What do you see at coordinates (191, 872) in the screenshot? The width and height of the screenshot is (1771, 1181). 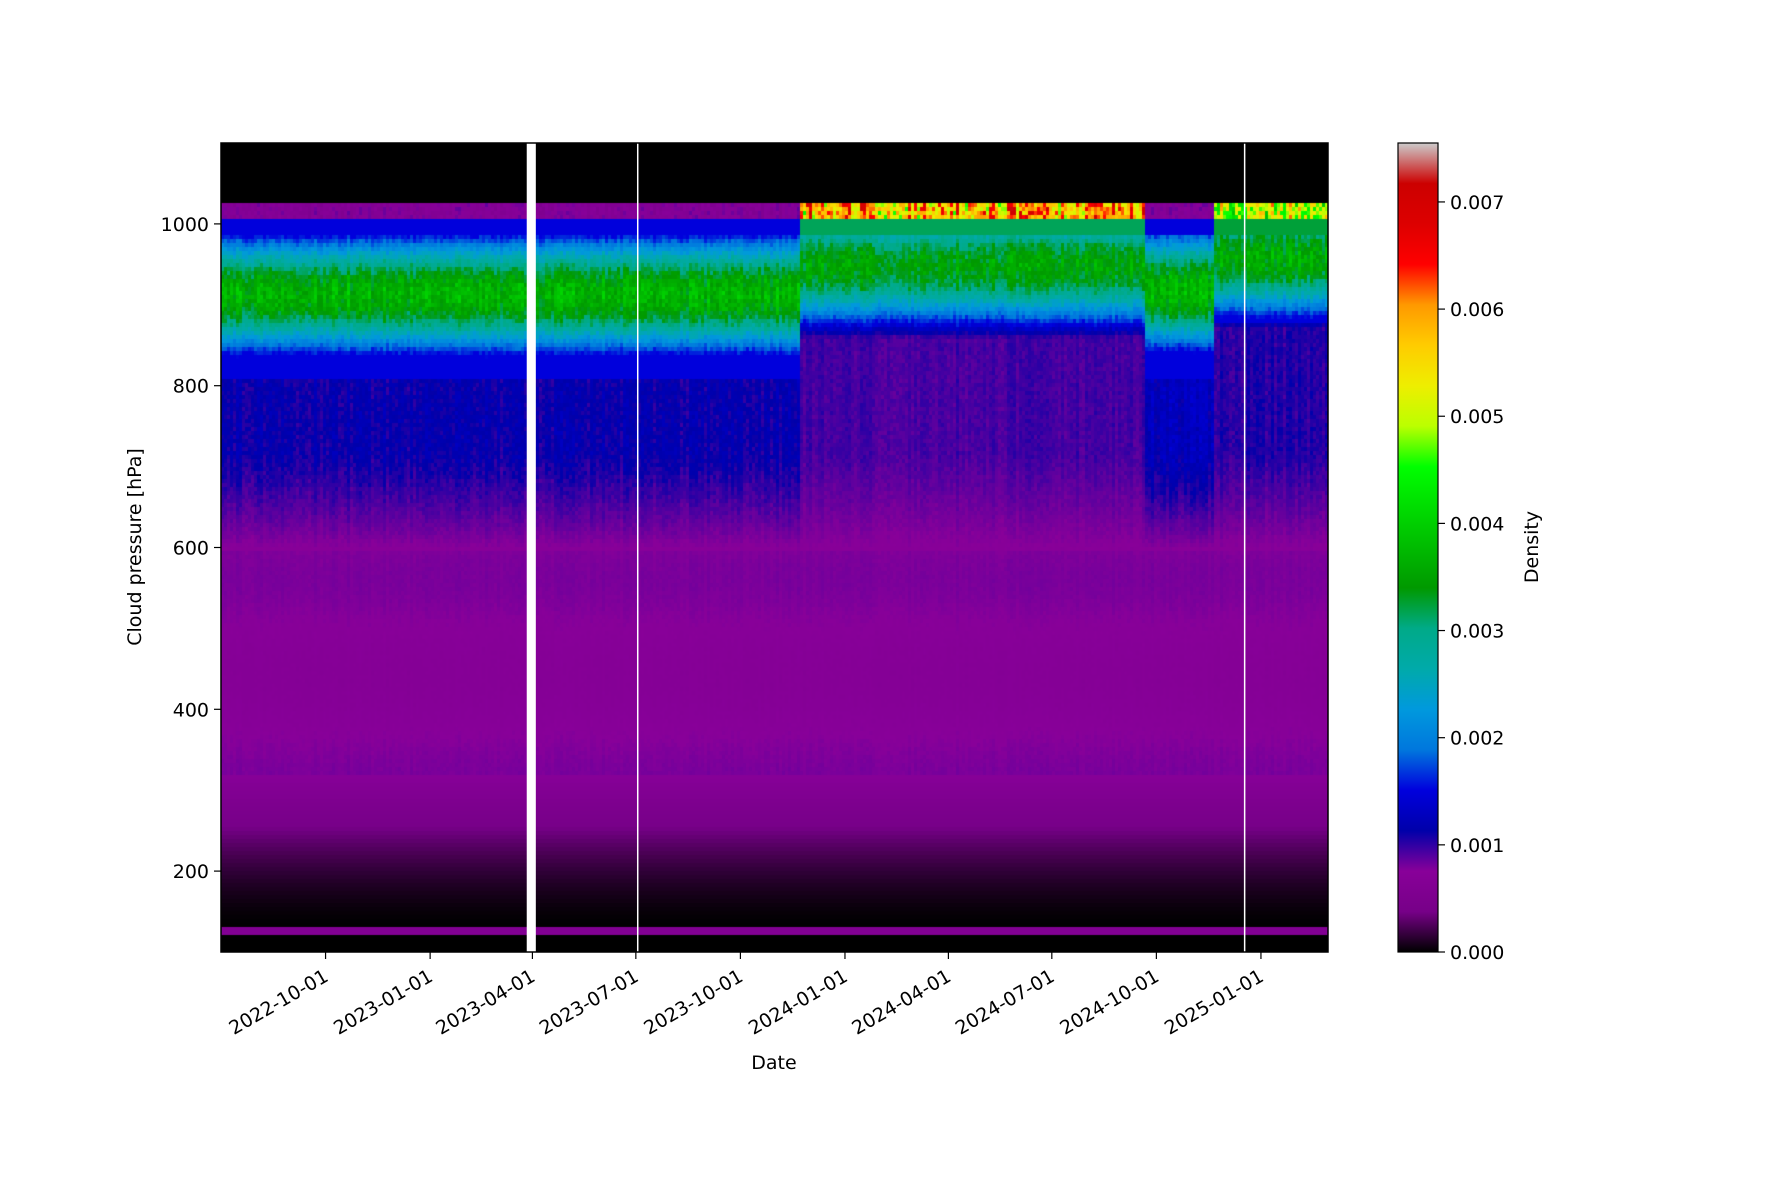 I see `y-tick-label: 200` at bounding box center [191, 872].